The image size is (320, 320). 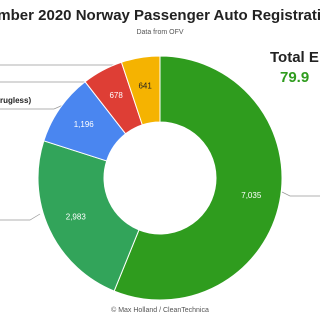 I want to click on legend-label: rugless), so click(x=15, y=100).